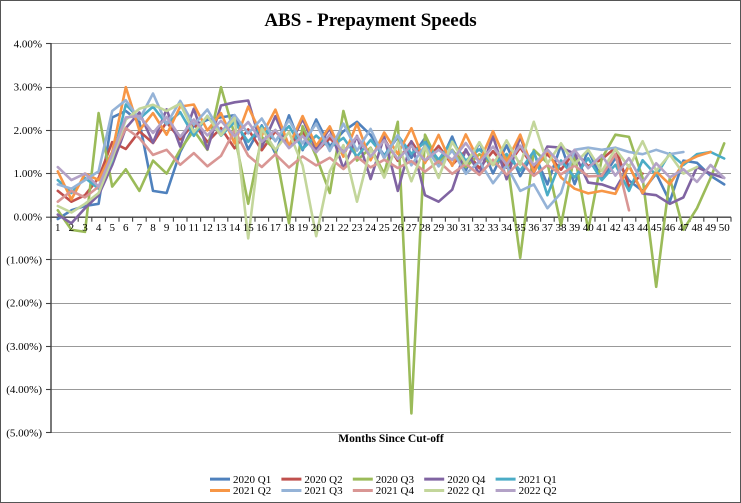 This screenshot has width=741, height=503. What do you see at coordinates (562, 228) in the screenshot?
I see `svg-text: 38` at bounding box center [562, 228].